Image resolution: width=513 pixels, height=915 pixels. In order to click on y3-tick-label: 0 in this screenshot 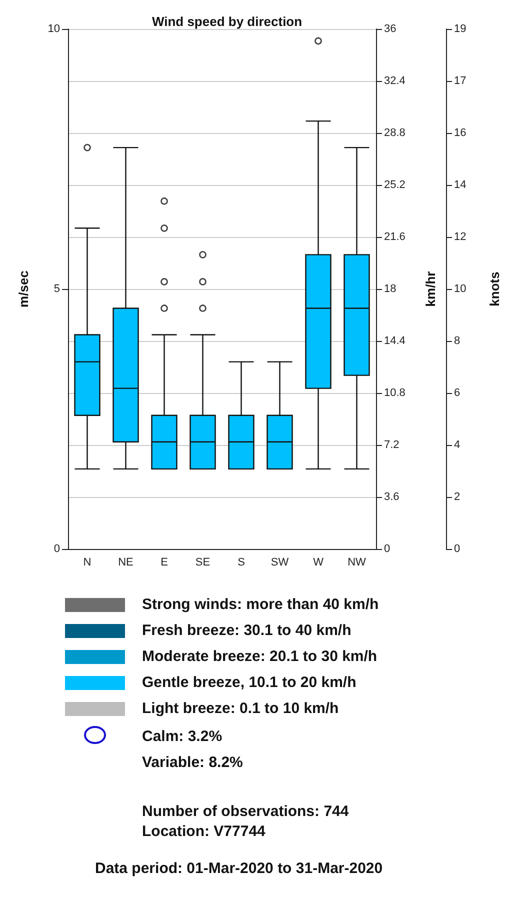, I will do `click(457, 549)`.